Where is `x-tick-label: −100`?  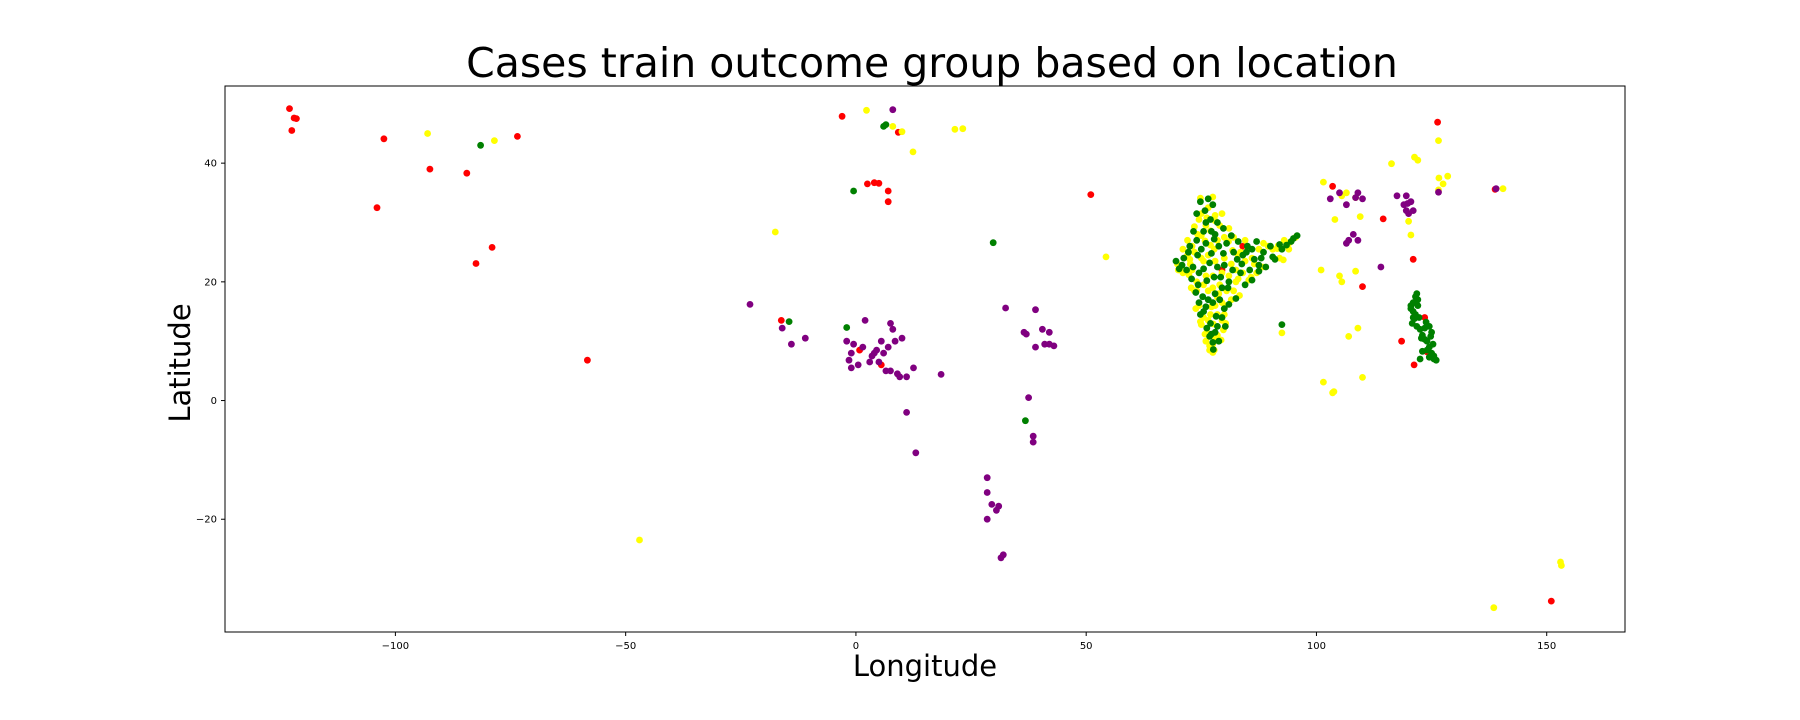 x-tick-label: −100 is located at coordinates (395, 646).